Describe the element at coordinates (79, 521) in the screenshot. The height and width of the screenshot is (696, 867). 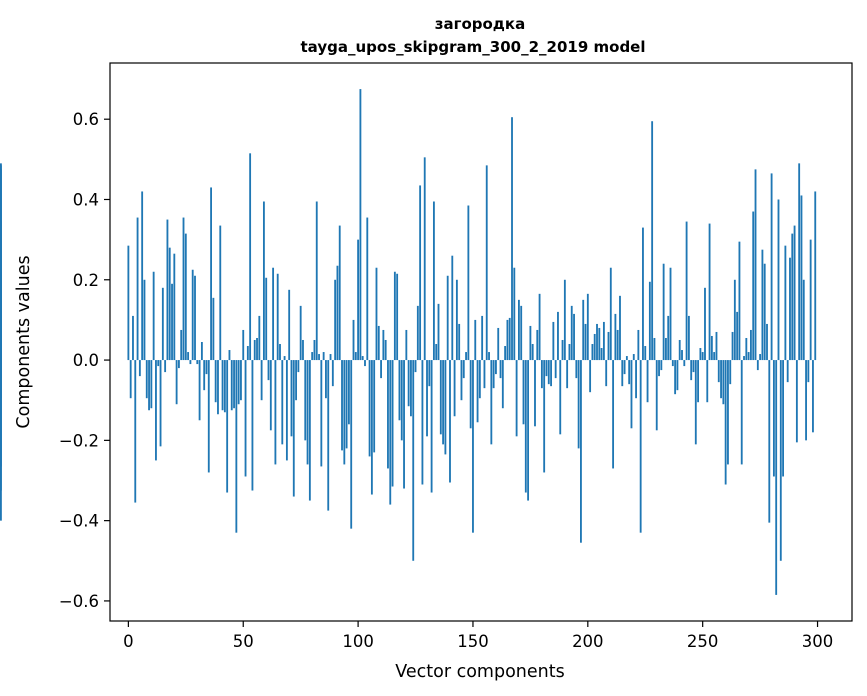
I see `y-tick-label: −0.4` at that location.